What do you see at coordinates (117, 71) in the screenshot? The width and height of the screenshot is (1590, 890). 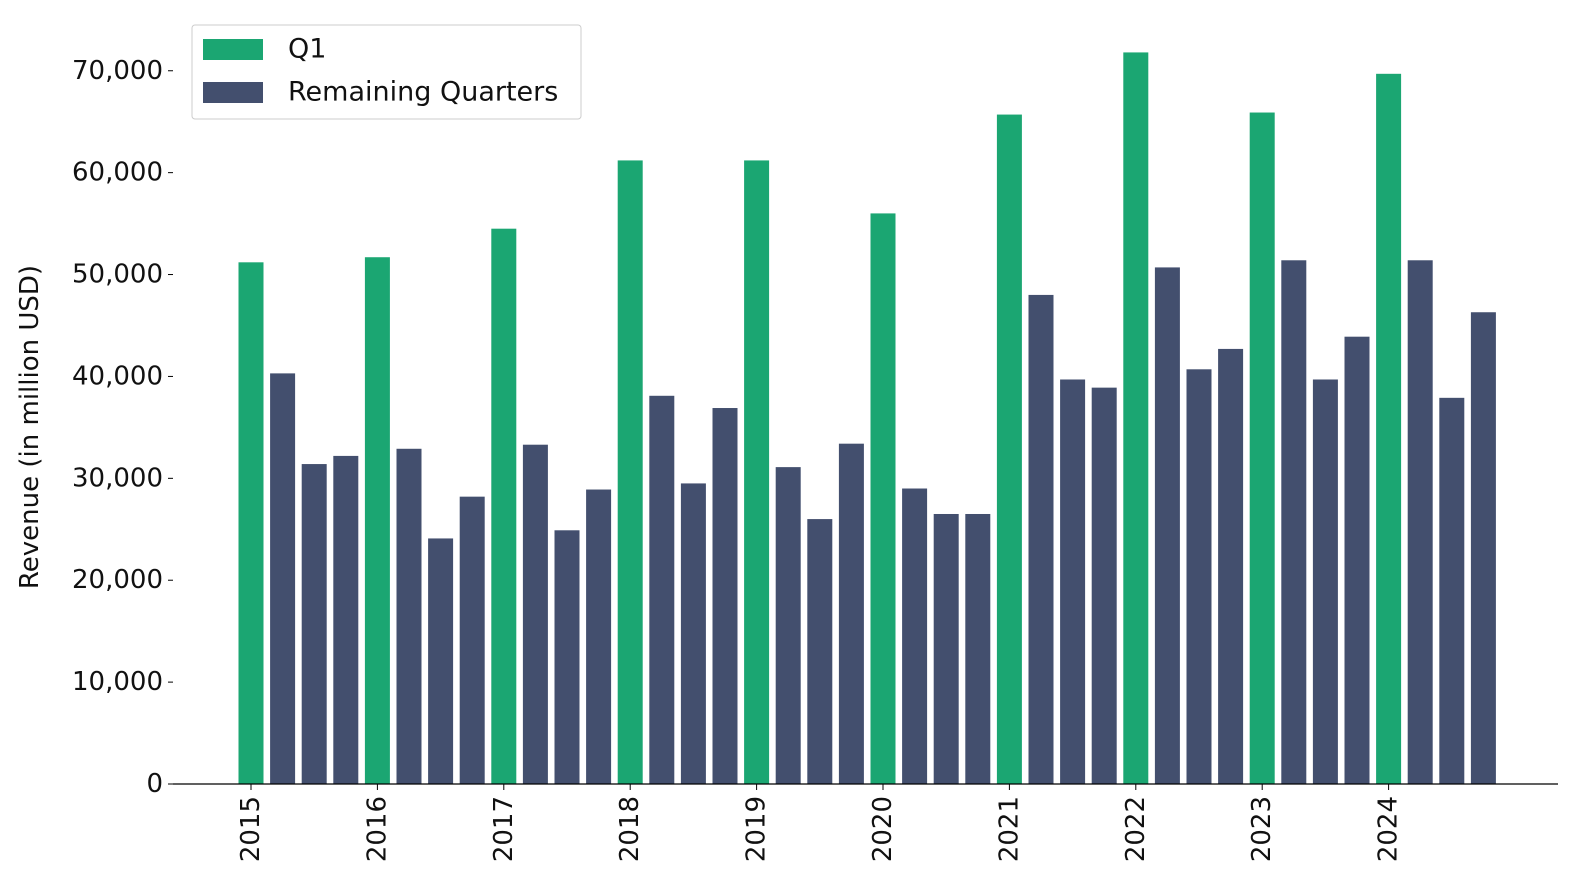 I see `y-tick-label-70000: 70,000` at bounding box center [117, 71].